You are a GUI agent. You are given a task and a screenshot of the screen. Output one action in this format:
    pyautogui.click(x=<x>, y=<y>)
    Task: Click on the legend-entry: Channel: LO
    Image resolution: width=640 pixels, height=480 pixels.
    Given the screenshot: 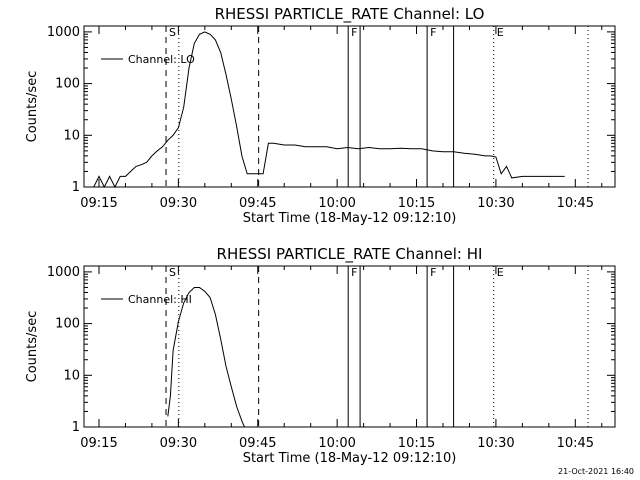 What is the action you would take?
    pyautogui.click(x=161, y=59)
    